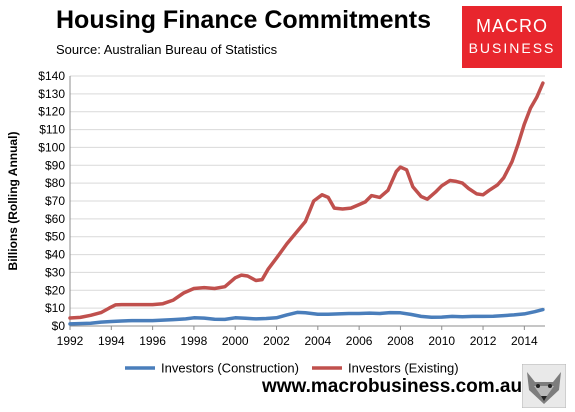  I want to click on y-tick-label: $100, so click(51, 147).